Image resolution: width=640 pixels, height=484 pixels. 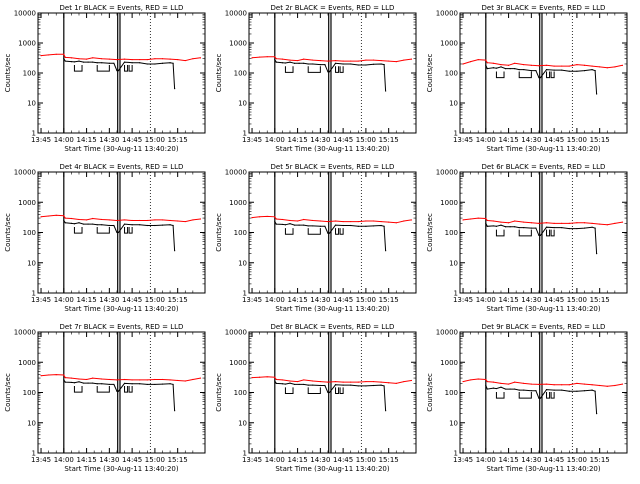 What do you see at coordinates (463, 140) in the screenshot?
I see `x-tick-label: 13:45` at bounding box center [463, 140].